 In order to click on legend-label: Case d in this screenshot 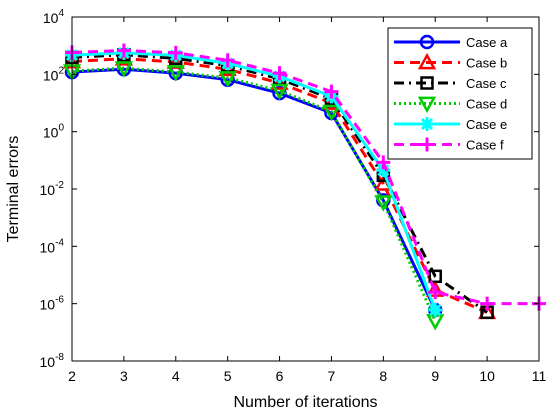, I will do `click(486, 104)`.